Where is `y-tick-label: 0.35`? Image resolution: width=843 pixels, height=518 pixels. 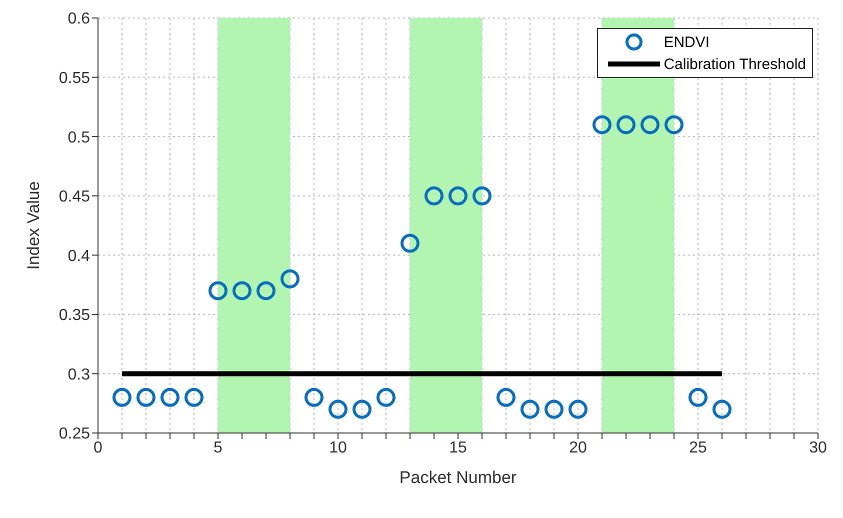
y-tick-label: 0.35 is located at coordinates (74, 315).